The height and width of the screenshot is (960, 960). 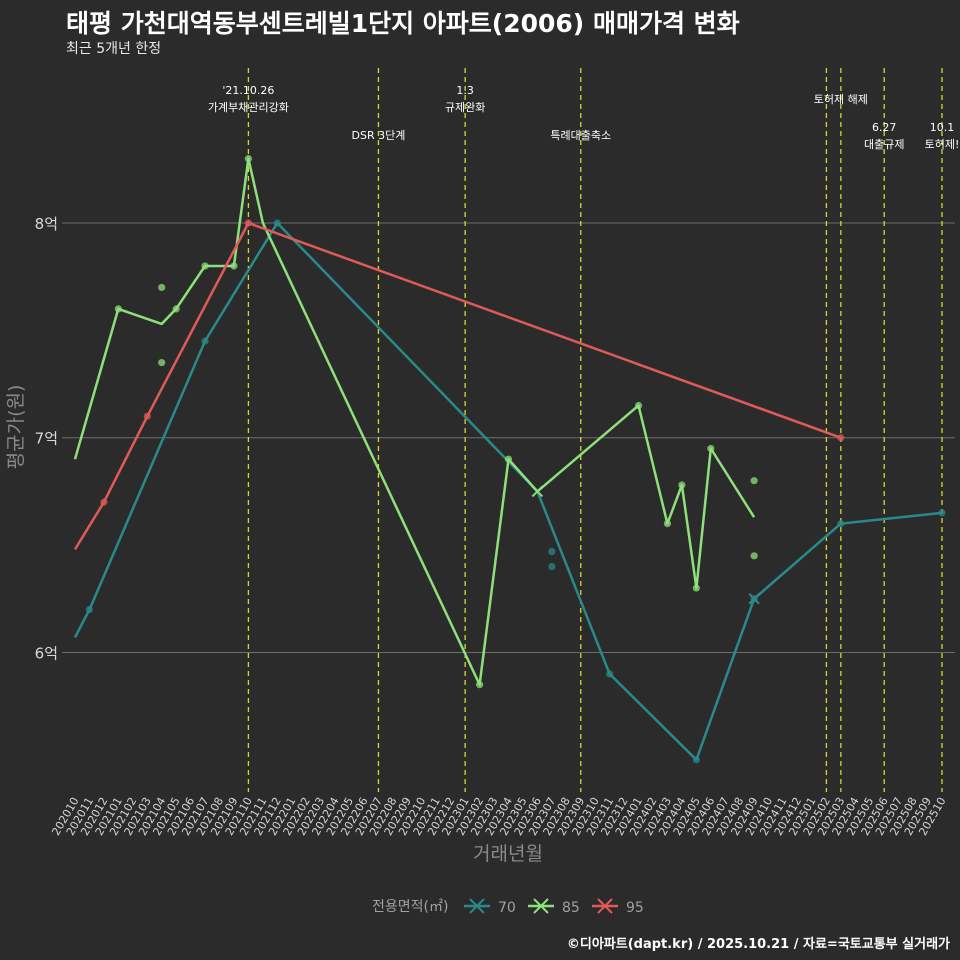 I want to click on x-axis-label: 거래년월, so click(x=508, y=854).